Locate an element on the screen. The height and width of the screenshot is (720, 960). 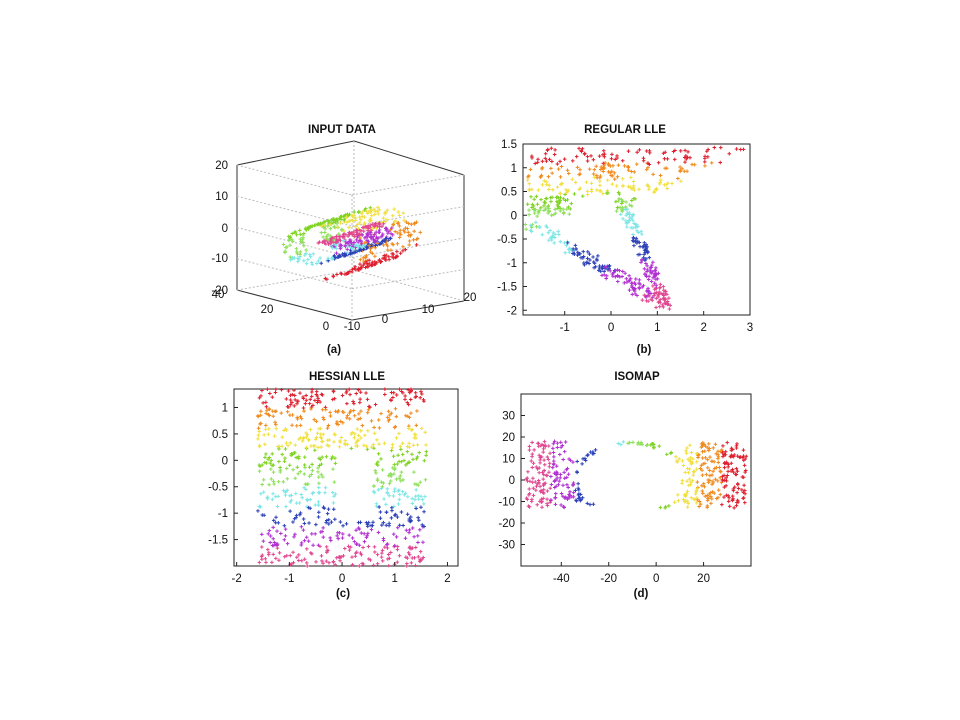
z-tick-label: 20 is located at coordinates (221, 166).